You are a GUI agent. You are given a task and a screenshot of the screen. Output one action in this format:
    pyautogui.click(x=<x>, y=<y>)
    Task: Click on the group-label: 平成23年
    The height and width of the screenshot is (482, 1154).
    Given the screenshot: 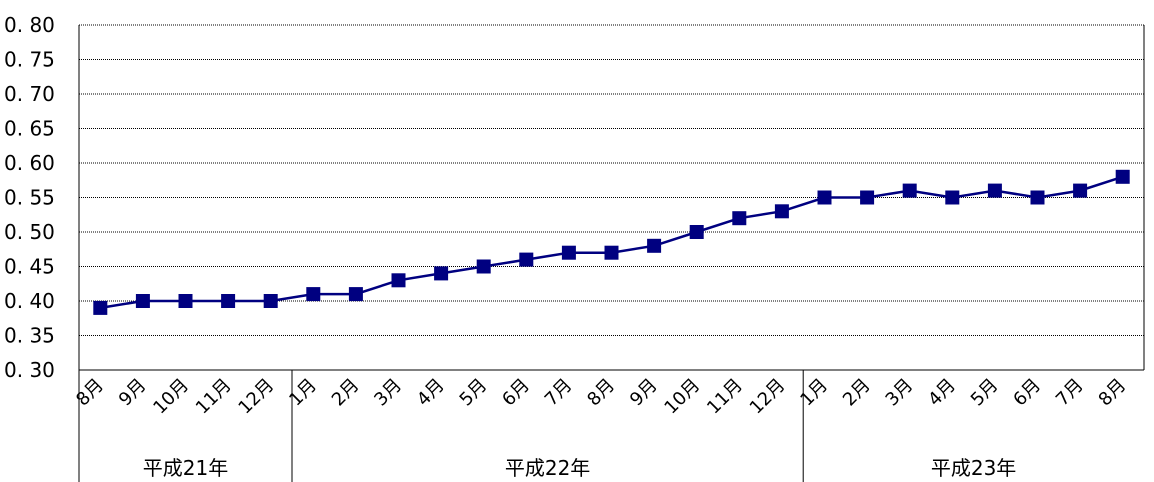 What is the action you would take?
    pyautogui.click(x=973, y=468)
    